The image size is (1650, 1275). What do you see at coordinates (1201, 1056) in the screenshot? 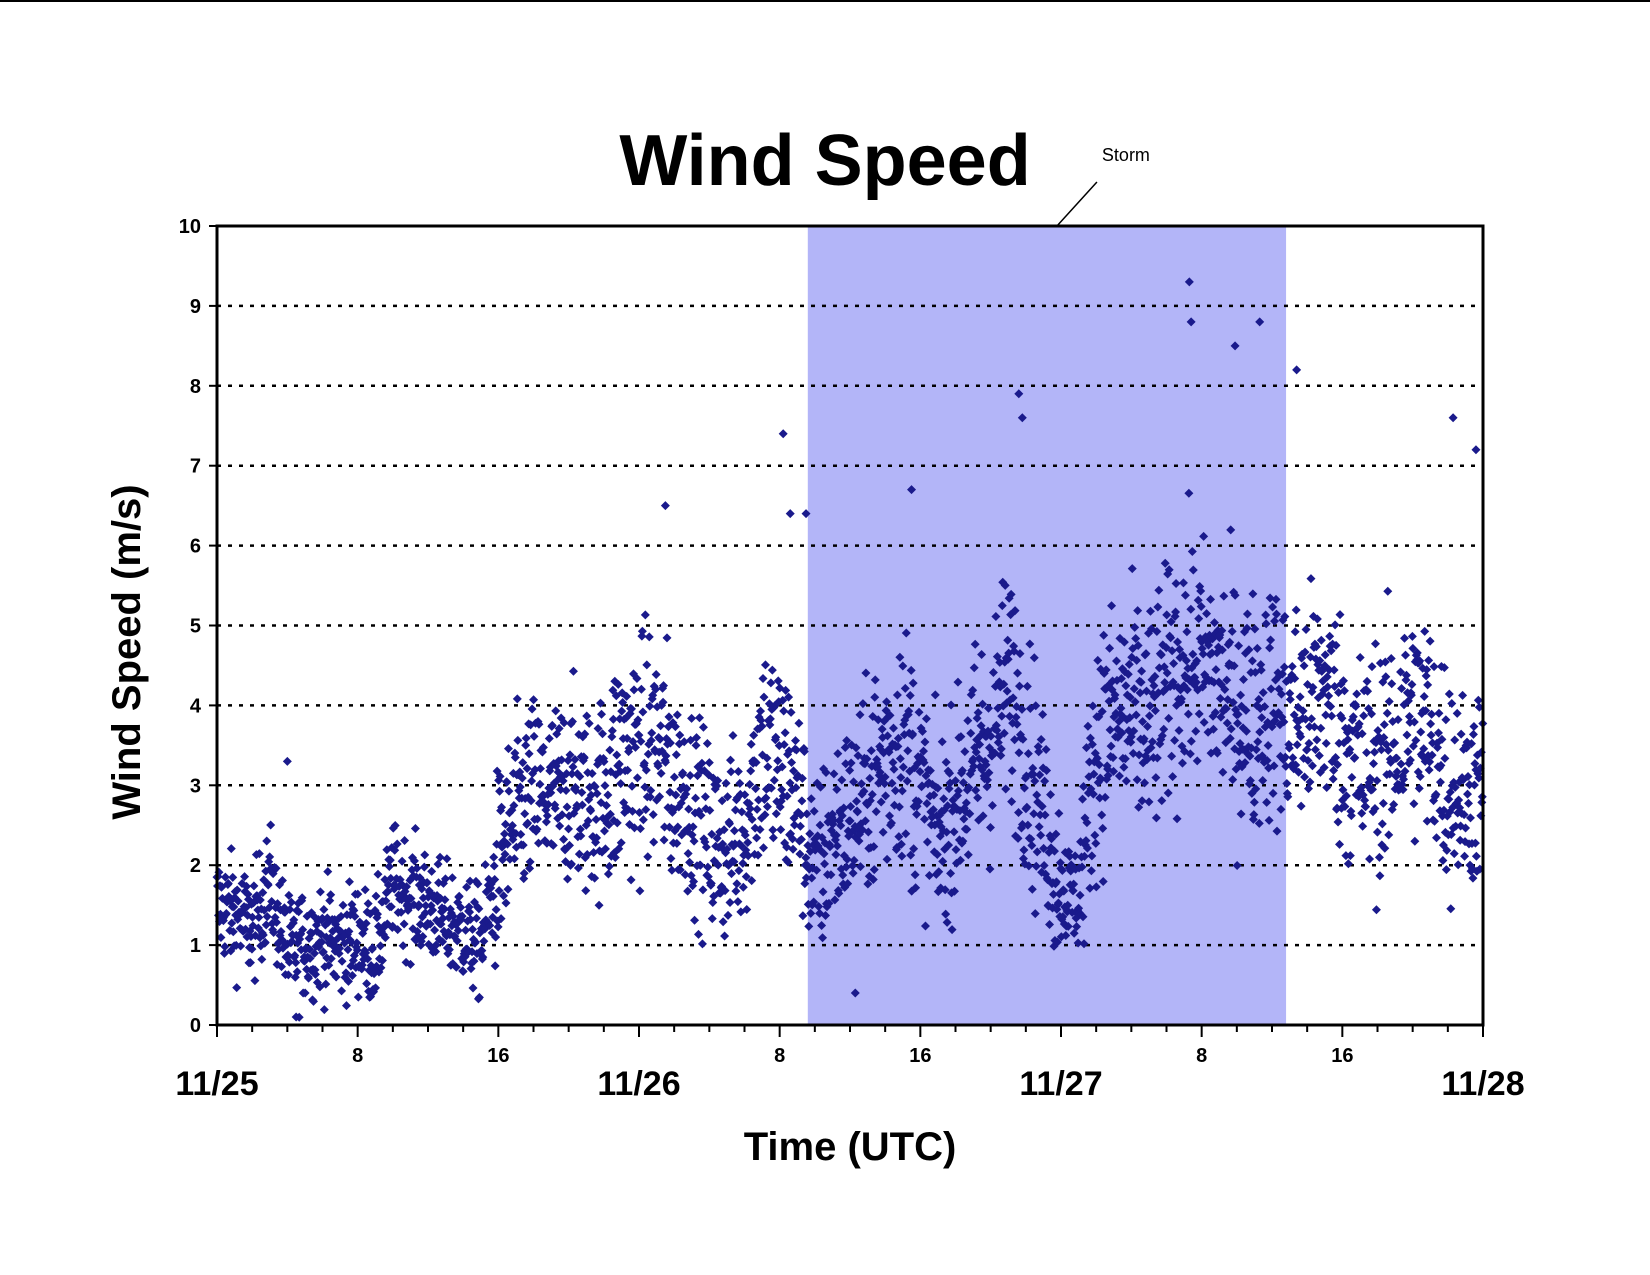
I see `x-hour-tick-label: 8` at bounding box center [1201, 1056].